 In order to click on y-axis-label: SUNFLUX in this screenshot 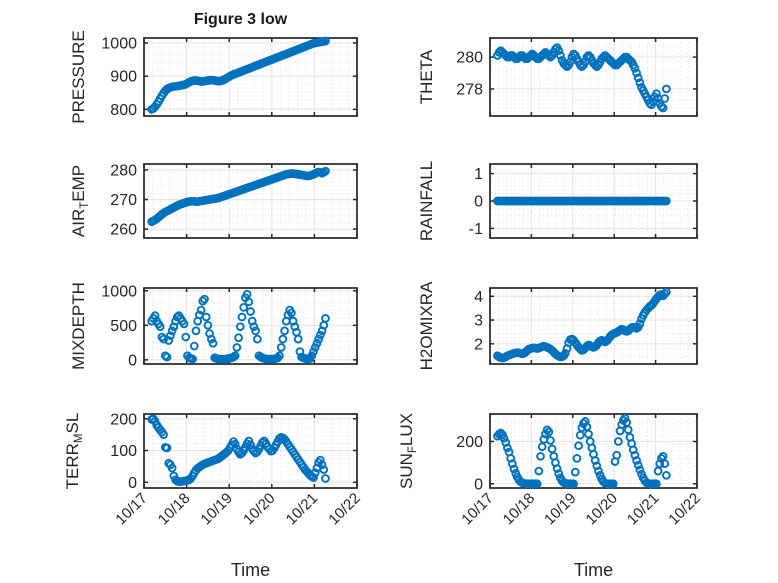, I will do `click(408, 451)`.